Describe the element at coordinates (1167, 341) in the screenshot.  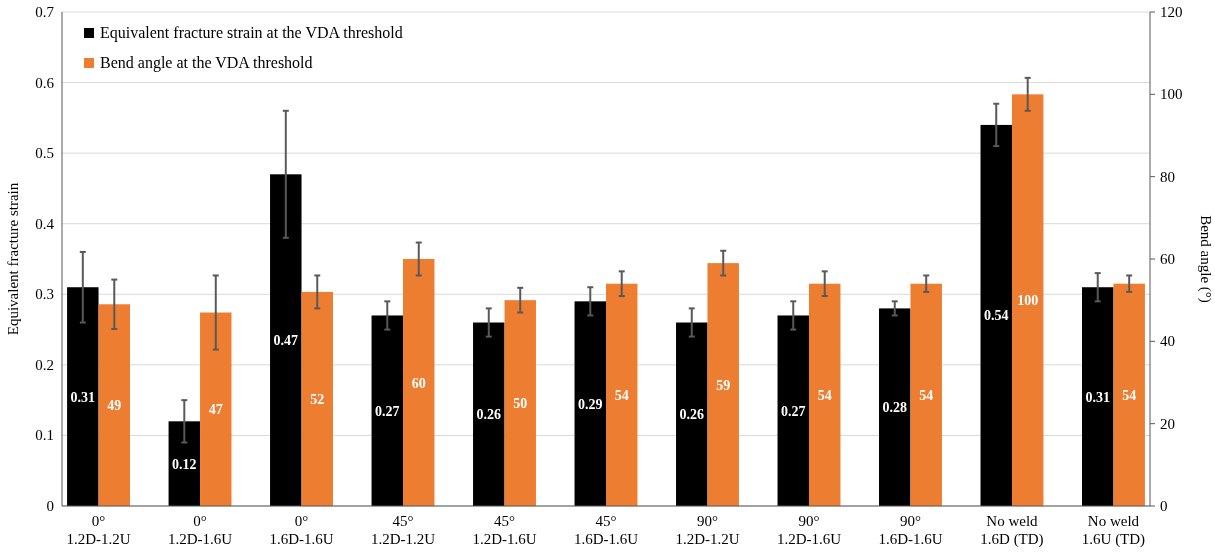
I see `y2-tick-label: 40` at that location.